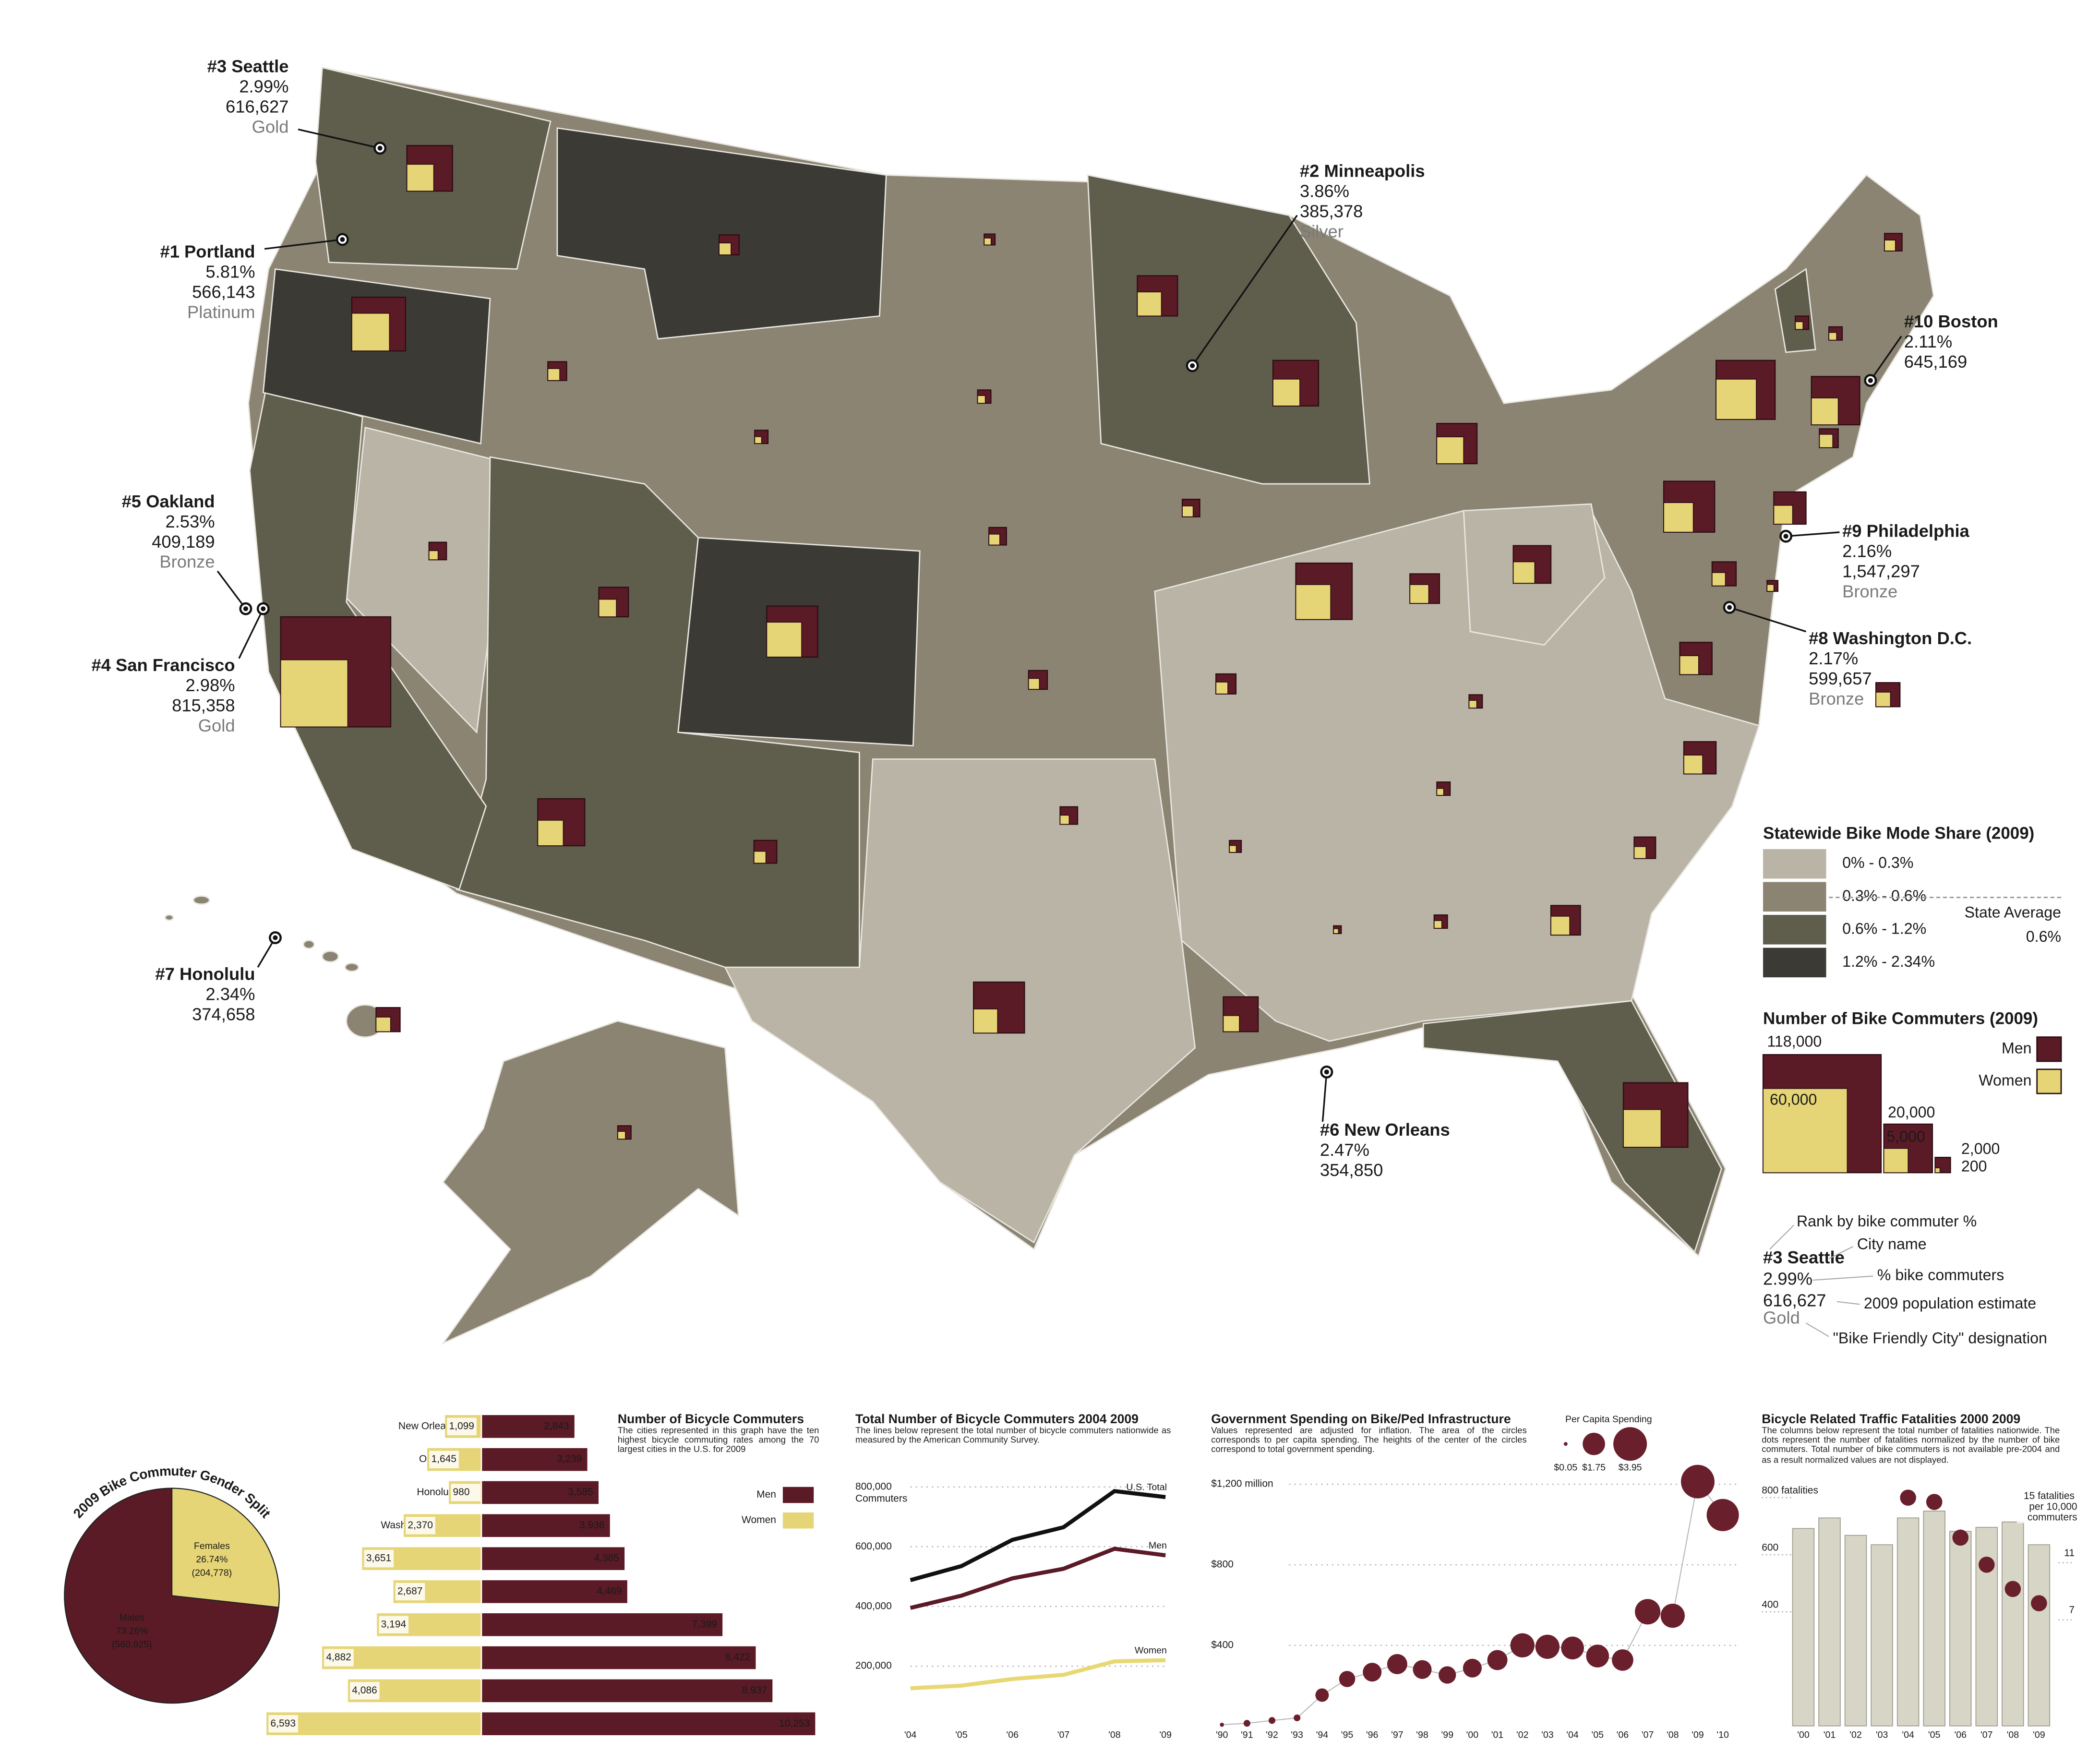  I want to click on legend-men-swatch, so click(2049, 1049).